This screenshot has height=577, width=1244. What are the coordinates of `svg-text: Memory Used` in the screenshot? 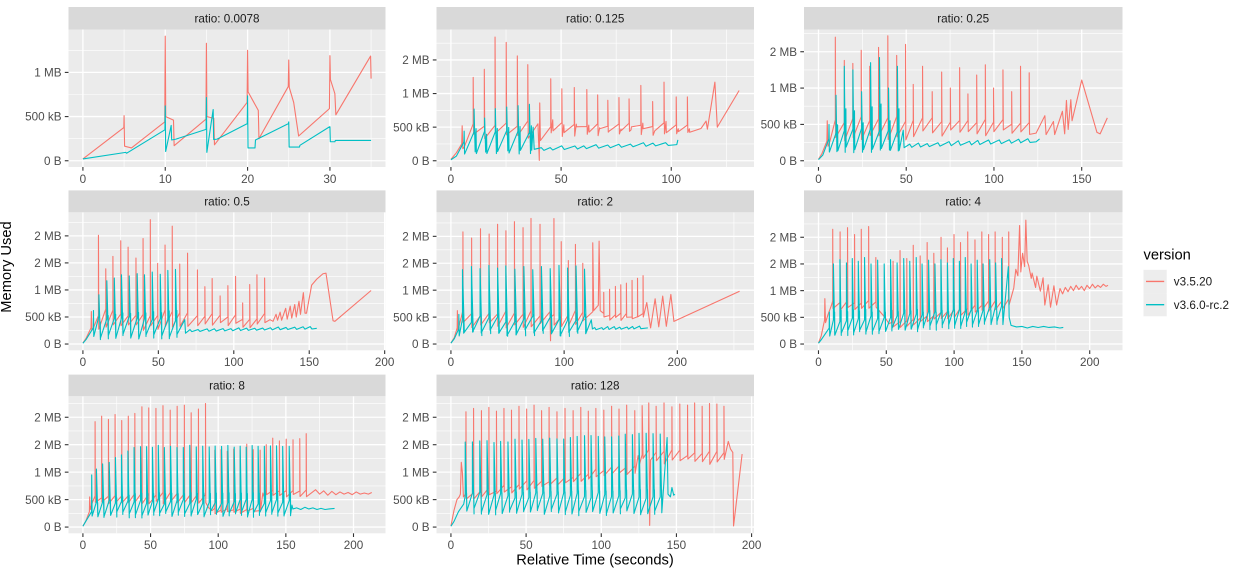 It's located at (7, 266).